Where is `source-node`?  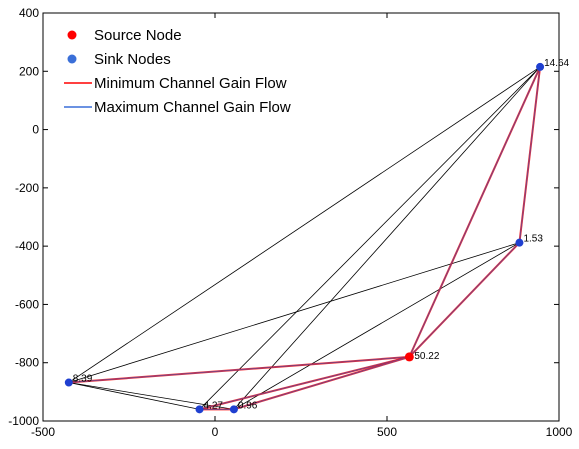
source-node is located at coordinates (409, 357).